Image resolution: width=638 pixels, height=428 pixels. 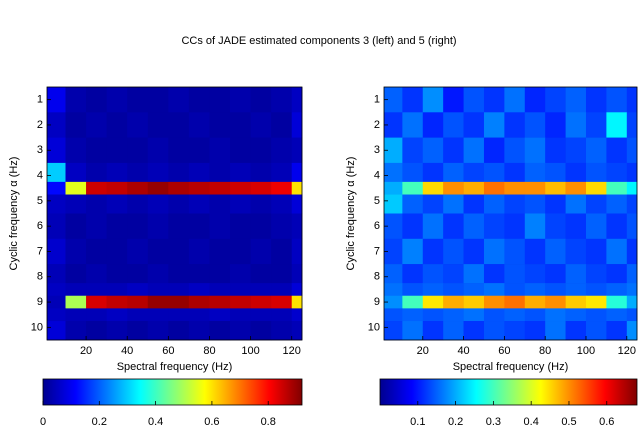 What do you see at coordinates (606, 422) in the screenshot?
I see `colorbar-tick-label: 0.6` at bounding box center [606, 422].